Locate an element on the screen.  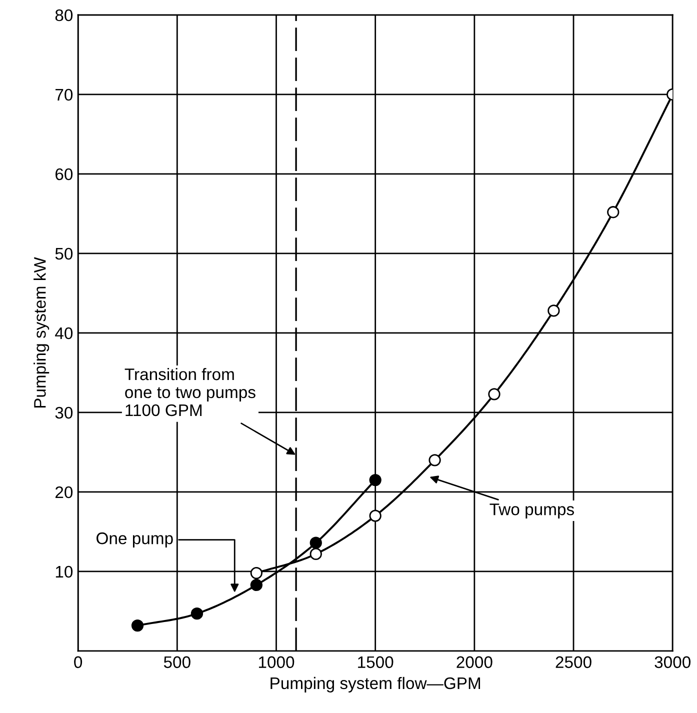
y-tick-label: 40 is located at coordinates (64, 333).